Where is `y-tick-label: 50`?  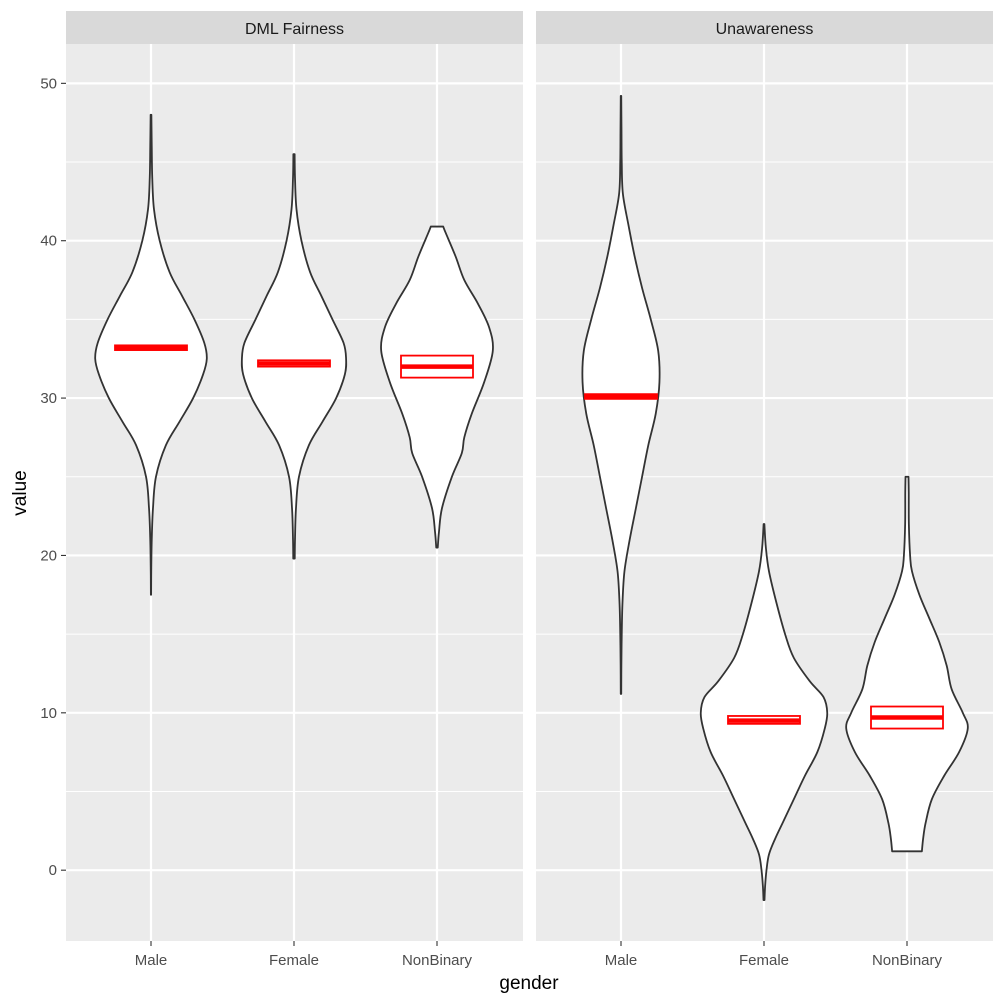
y-tick-label: 50 is located at coordinates (48, 83).